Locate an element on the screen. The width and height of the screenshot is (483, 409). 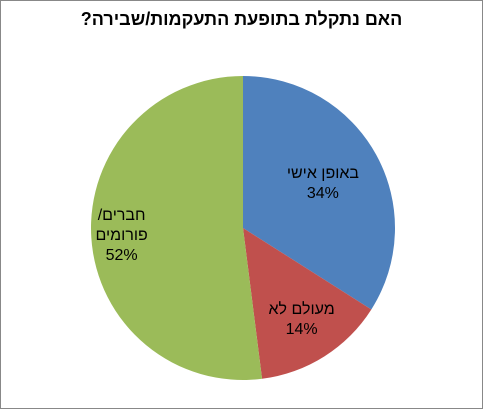
slice-label: באופן אישי 34% is located at coordinates (323, 184).